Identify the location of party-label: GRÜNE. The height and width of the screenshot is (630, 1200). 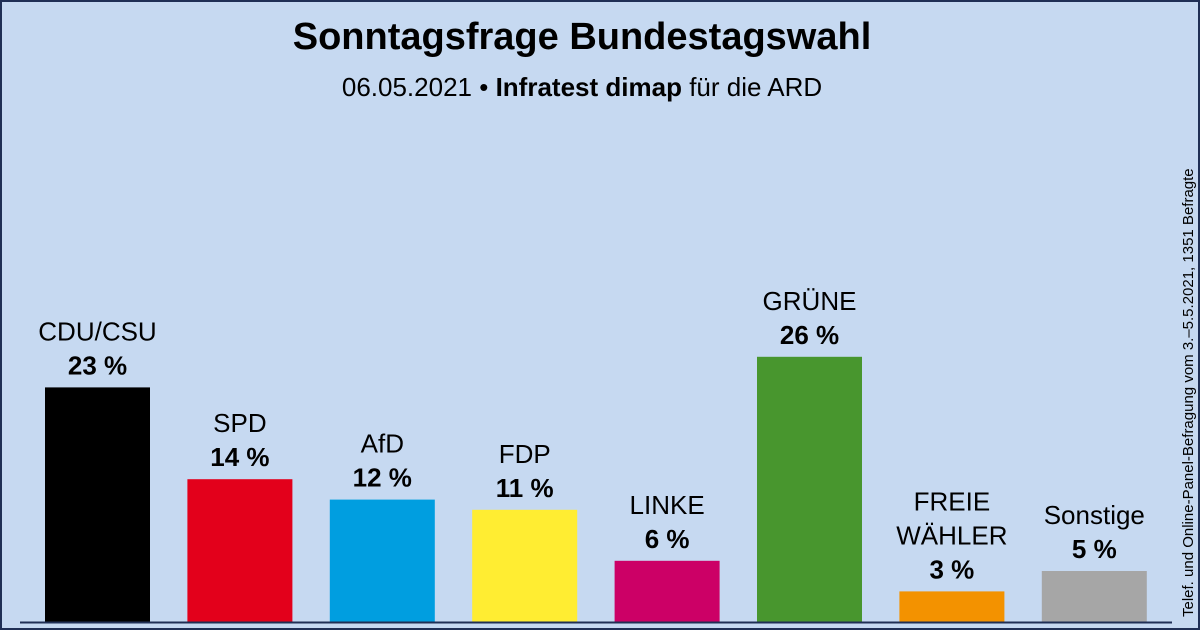
(810, 301).